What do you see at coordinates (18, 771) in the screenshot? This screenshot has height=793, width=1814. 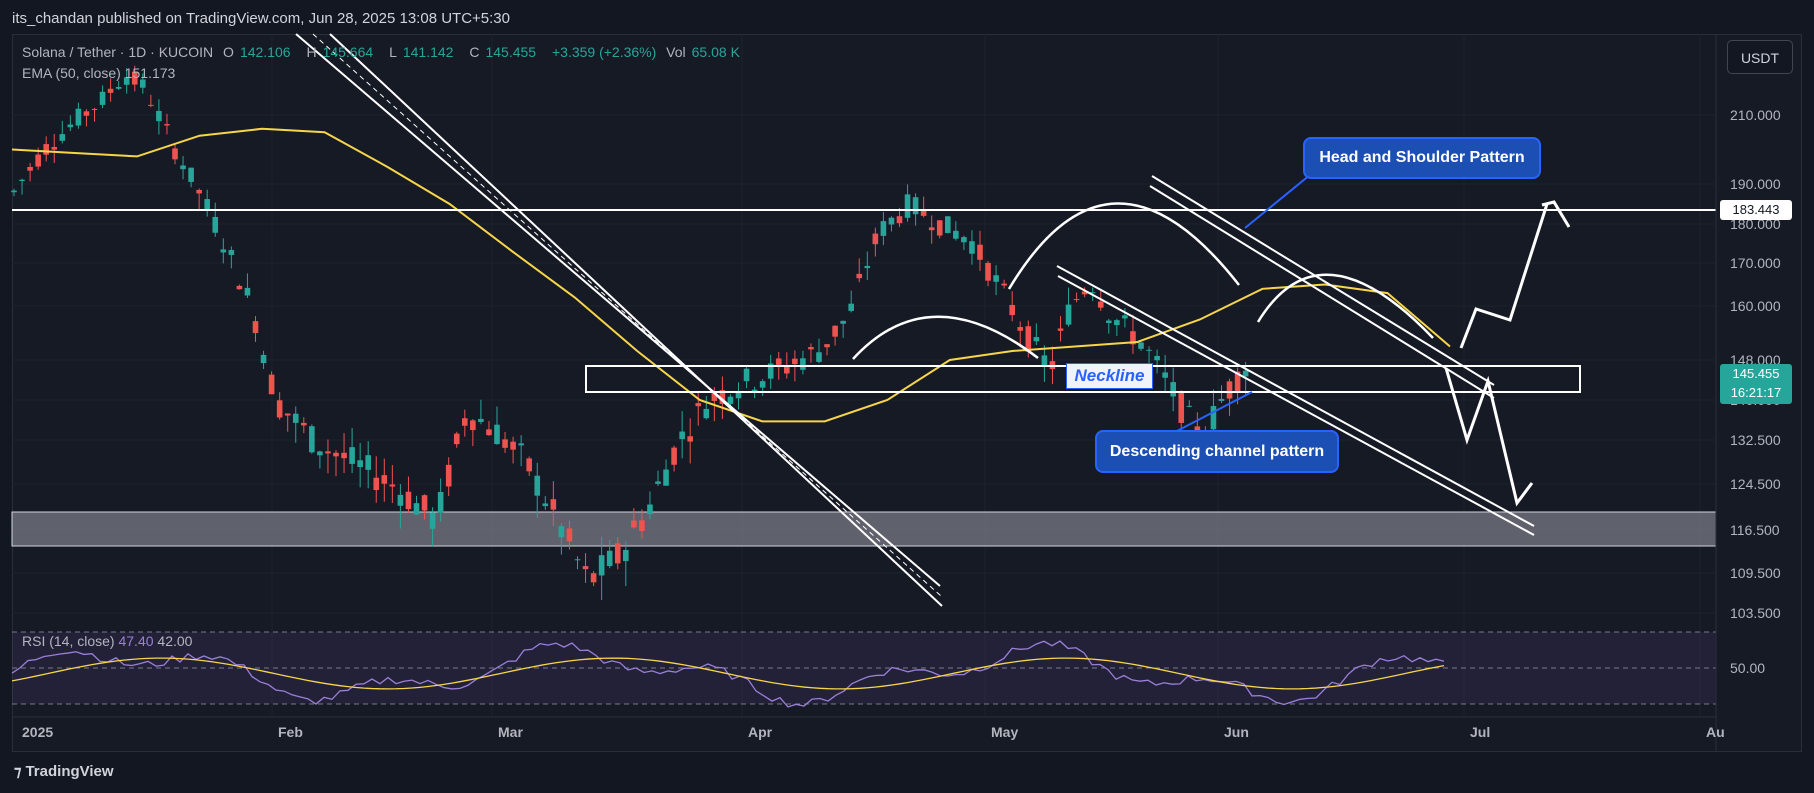 I see `tradingview-icon: ⁊` at bounding box center [18, 771].